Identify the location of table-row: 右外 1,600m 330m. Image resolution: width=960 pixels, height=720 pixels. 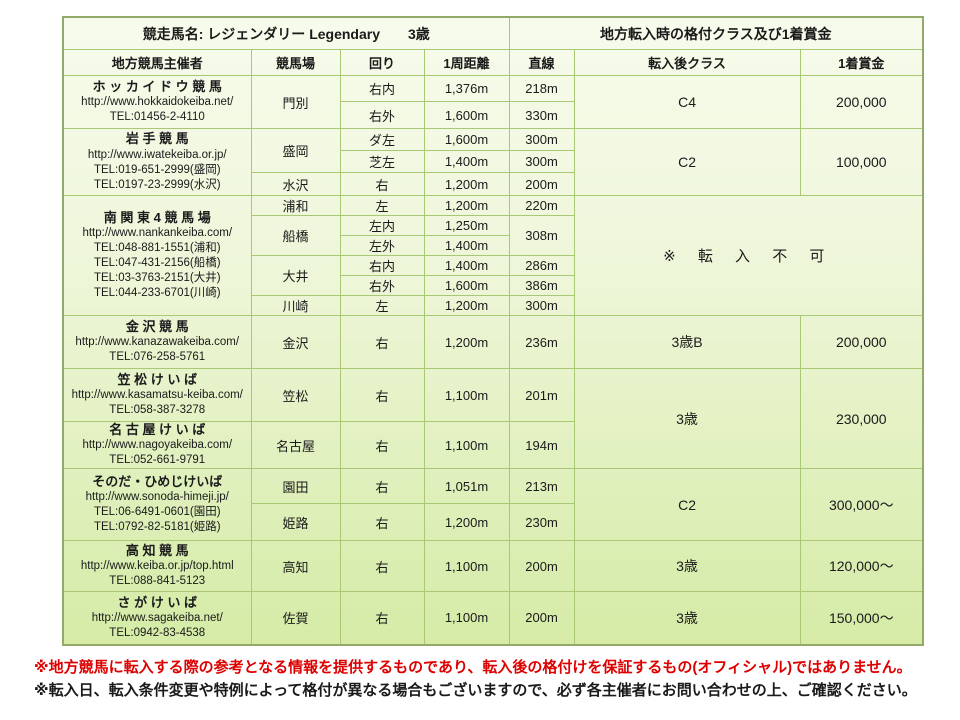
(493, 115).